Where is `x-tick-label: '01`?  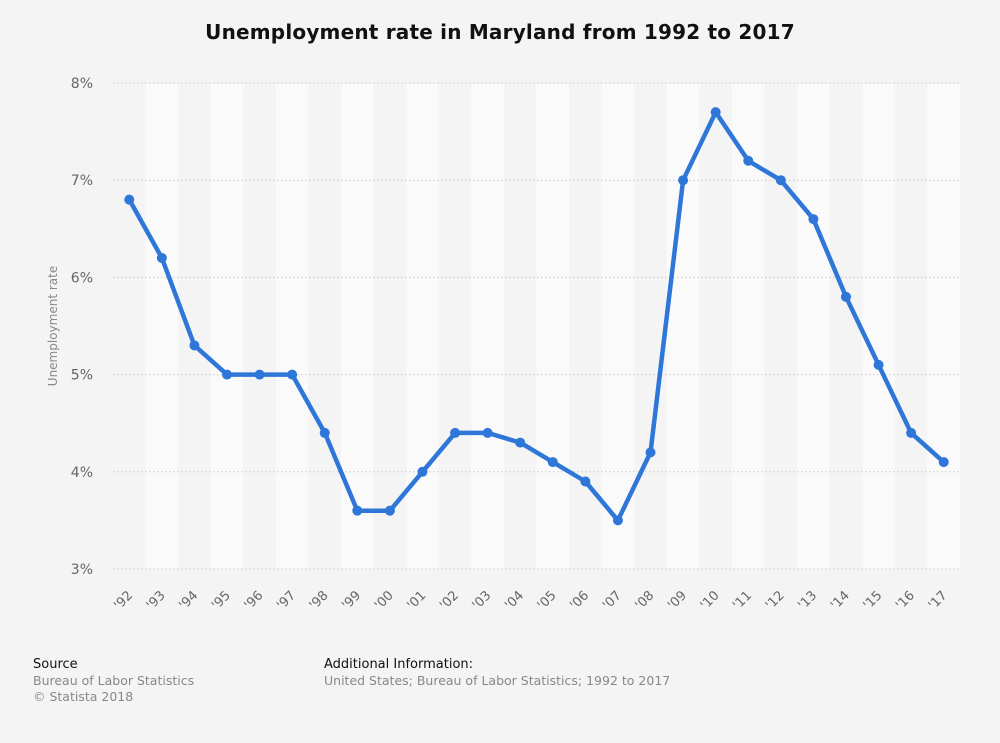 x-tick-label: '01 is located at coordinates (416, 600).